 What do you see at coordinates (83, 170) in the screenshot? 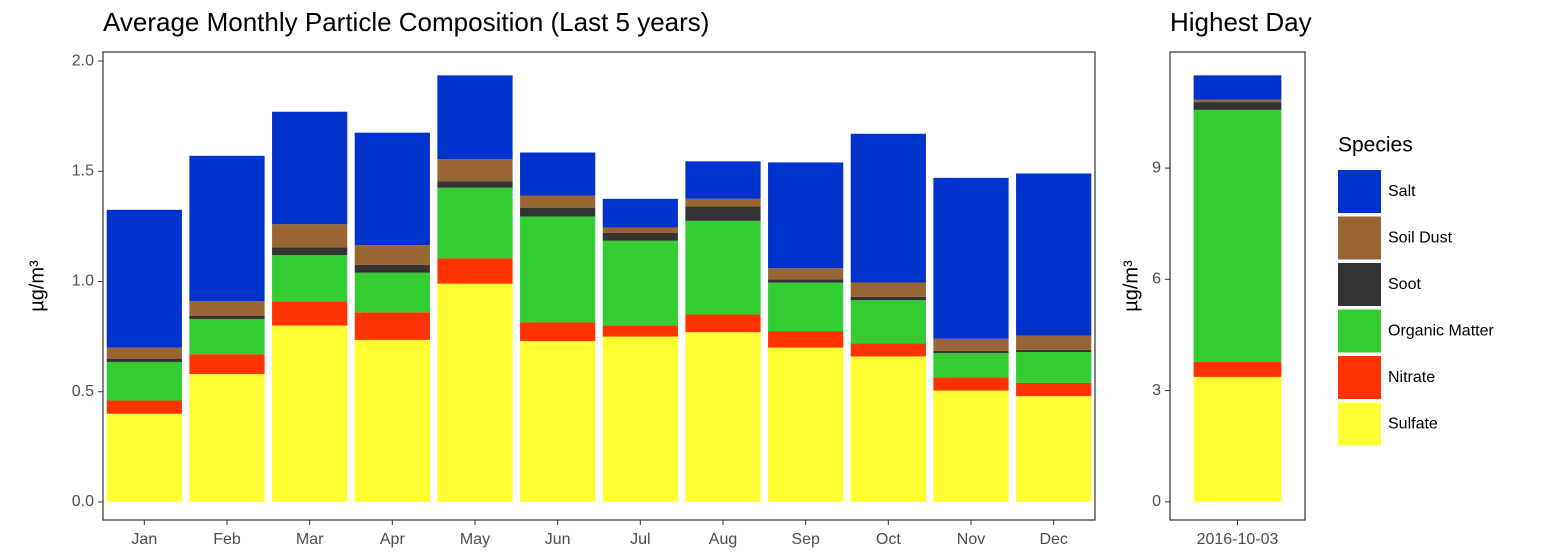
I see `y-tick-label: 1.5` at bounding box center [83, 170].